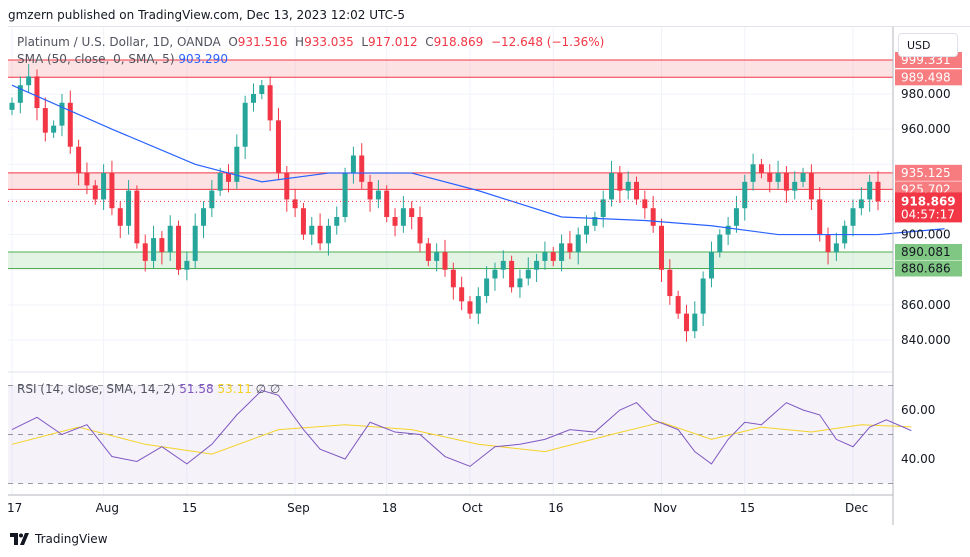 This screenshot has height=557, width=970. I want to click on rsi-line, so click(461, 428).